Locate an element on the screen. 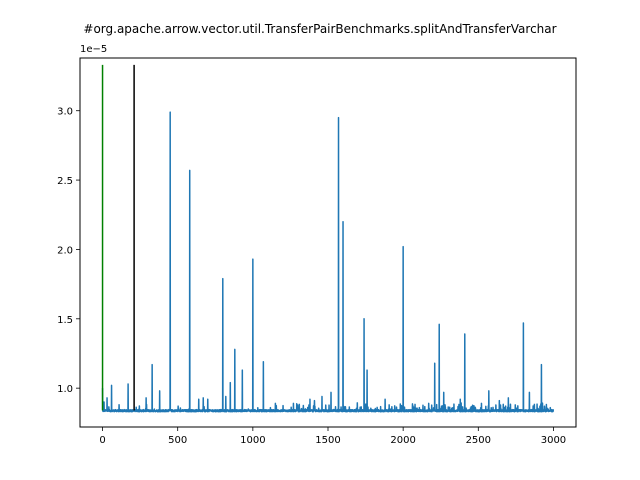 This screenshot has height=480, width=640. y-tick-label: 1.0 is located at coordinates (65, 389).